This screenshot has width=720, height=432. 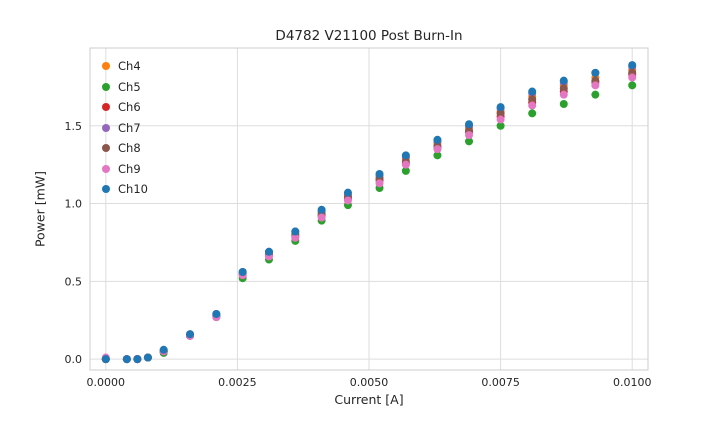 I want to click on x-tick-label: 0.0000, so click(x=106, y=382).